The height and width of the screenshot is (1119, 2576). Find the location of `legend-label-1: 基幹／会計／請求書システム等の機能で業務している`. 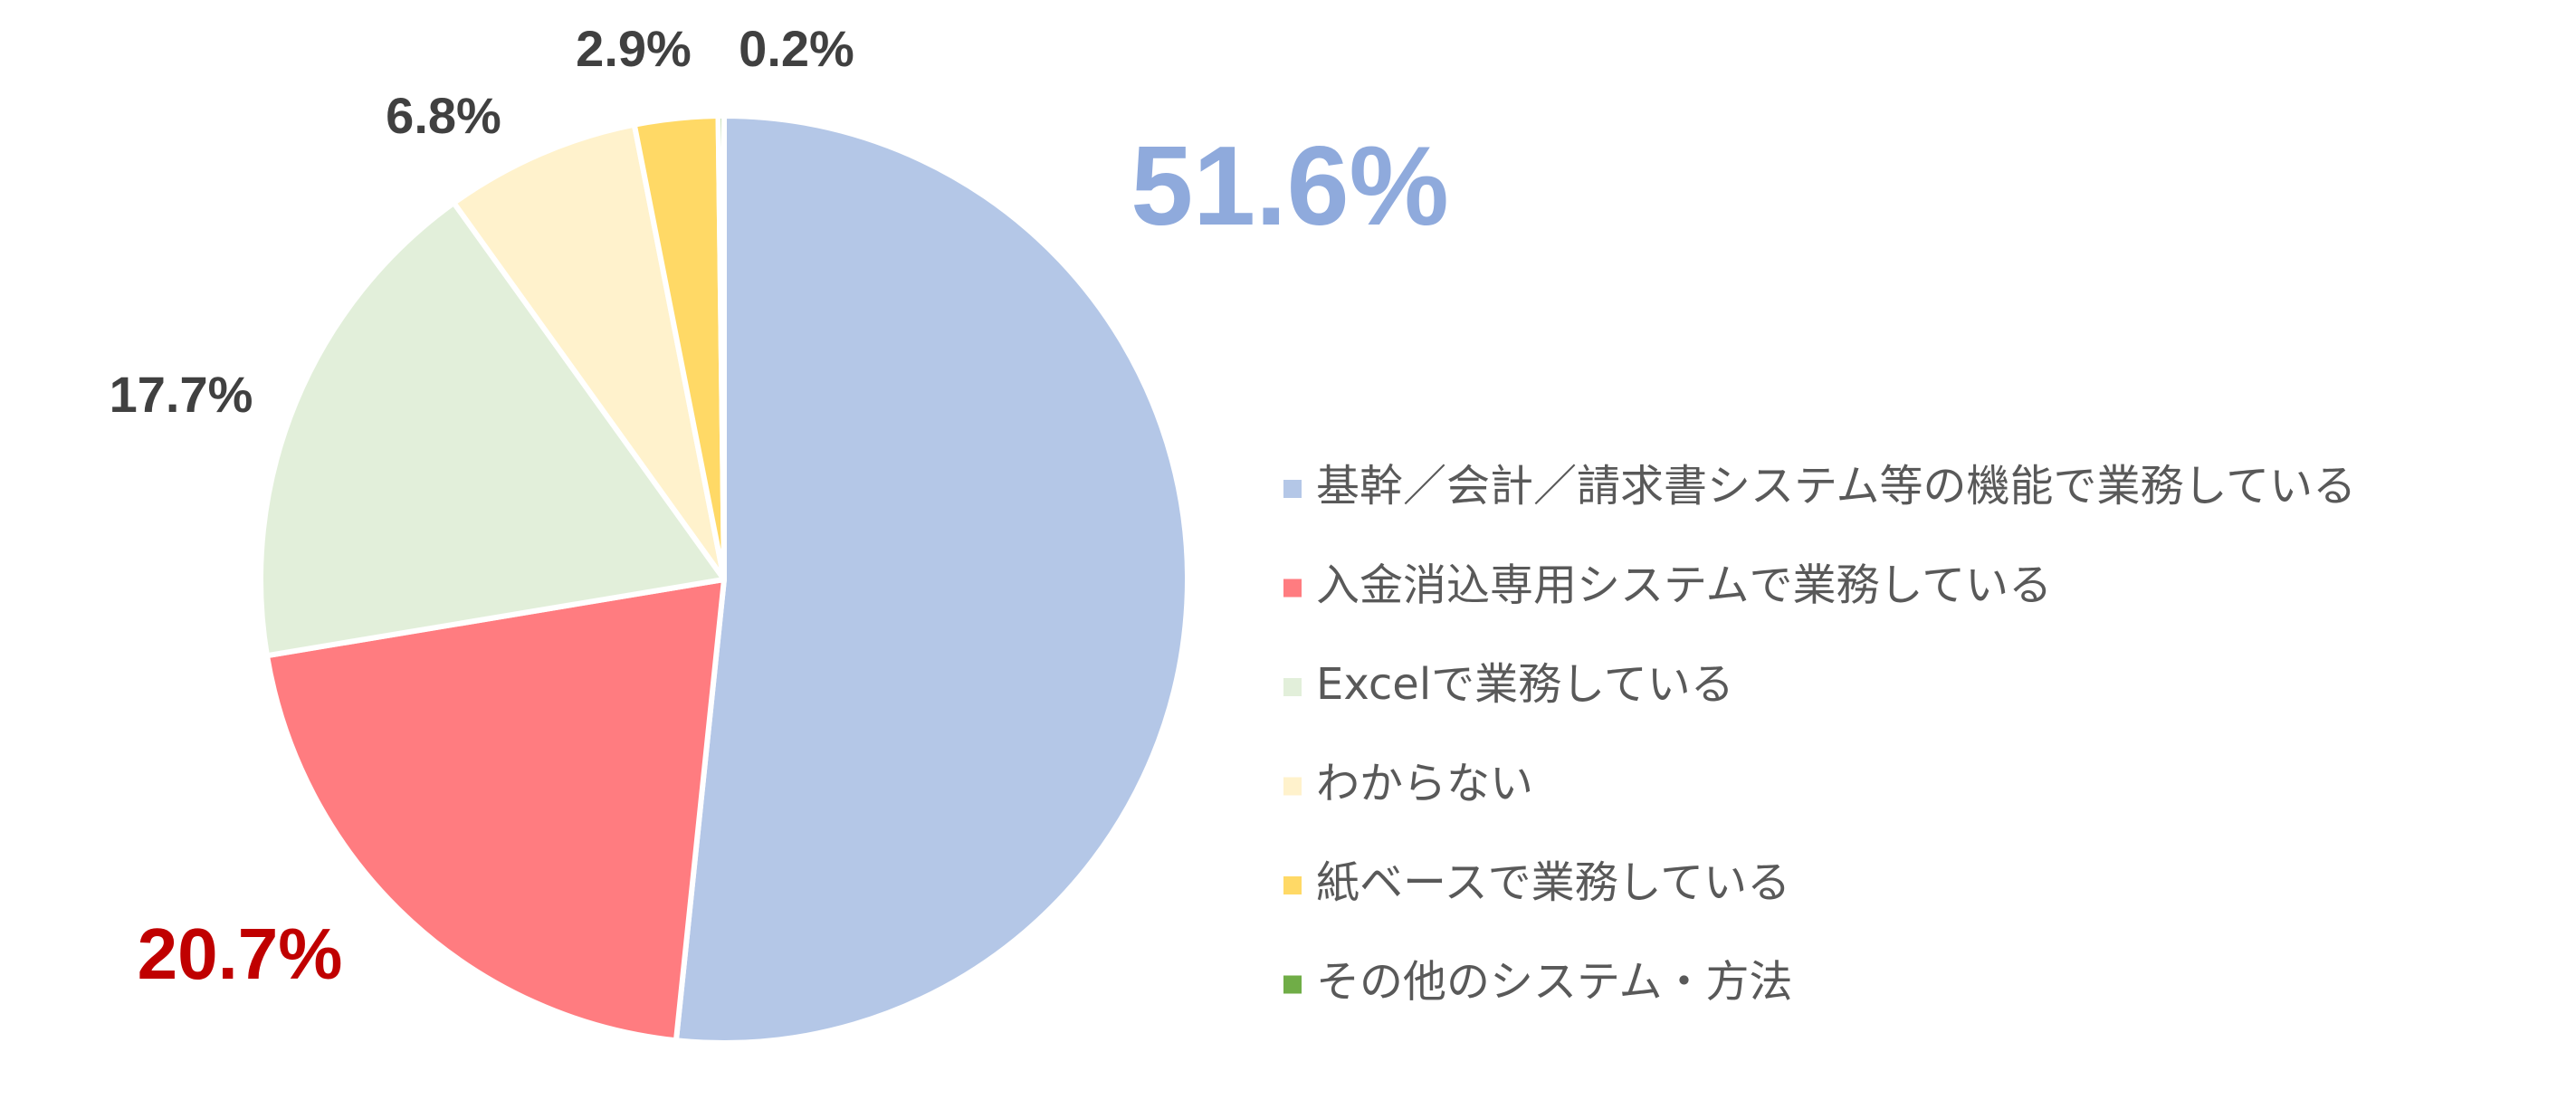

legend-label-1: 基幹／会計／請求書システム等の機能で業務している is located at coordinates (1836, 487).